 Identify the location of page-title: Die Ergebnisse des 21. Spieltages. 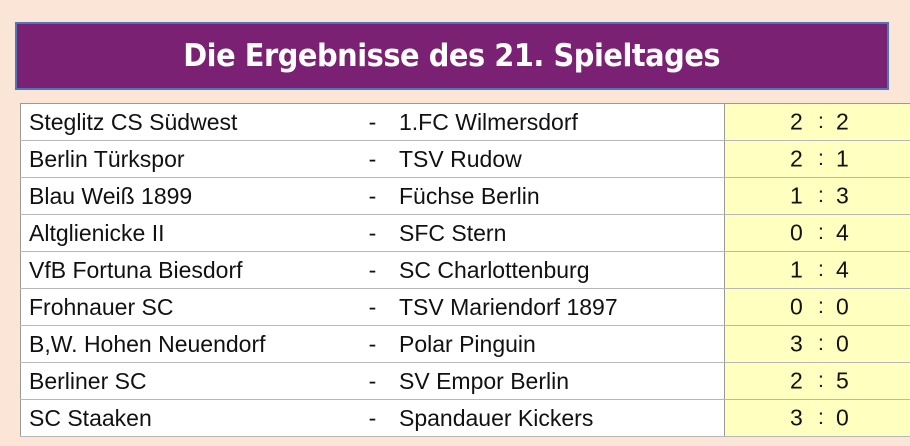
(452, 56).